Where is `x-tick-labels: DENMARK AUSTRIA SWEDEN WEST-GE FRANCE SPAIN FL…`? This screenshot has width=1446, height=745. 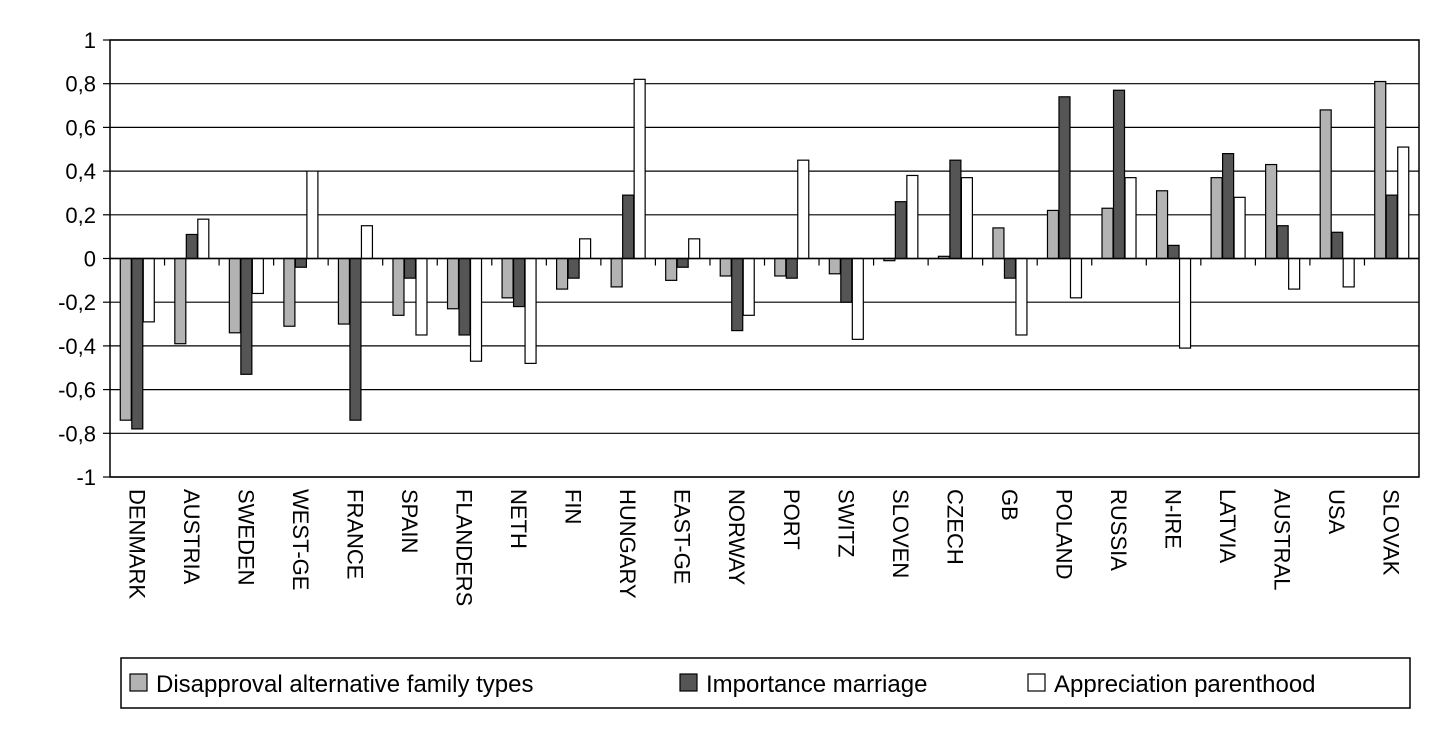
x-tick-labels: DENMARK AUSTRIA SWEDEN WEST-GE FRANCE SPAIN FL… is located at coordinates (763, 547).